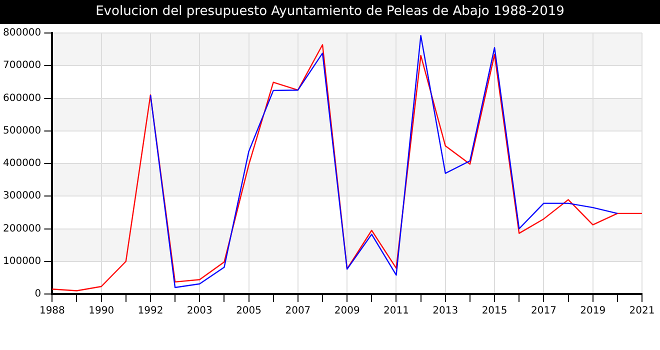  What do you see at coordinates (38, 294) in the screenshot?
I see `y-tick-label: 0` at bounding box center [38, 294].